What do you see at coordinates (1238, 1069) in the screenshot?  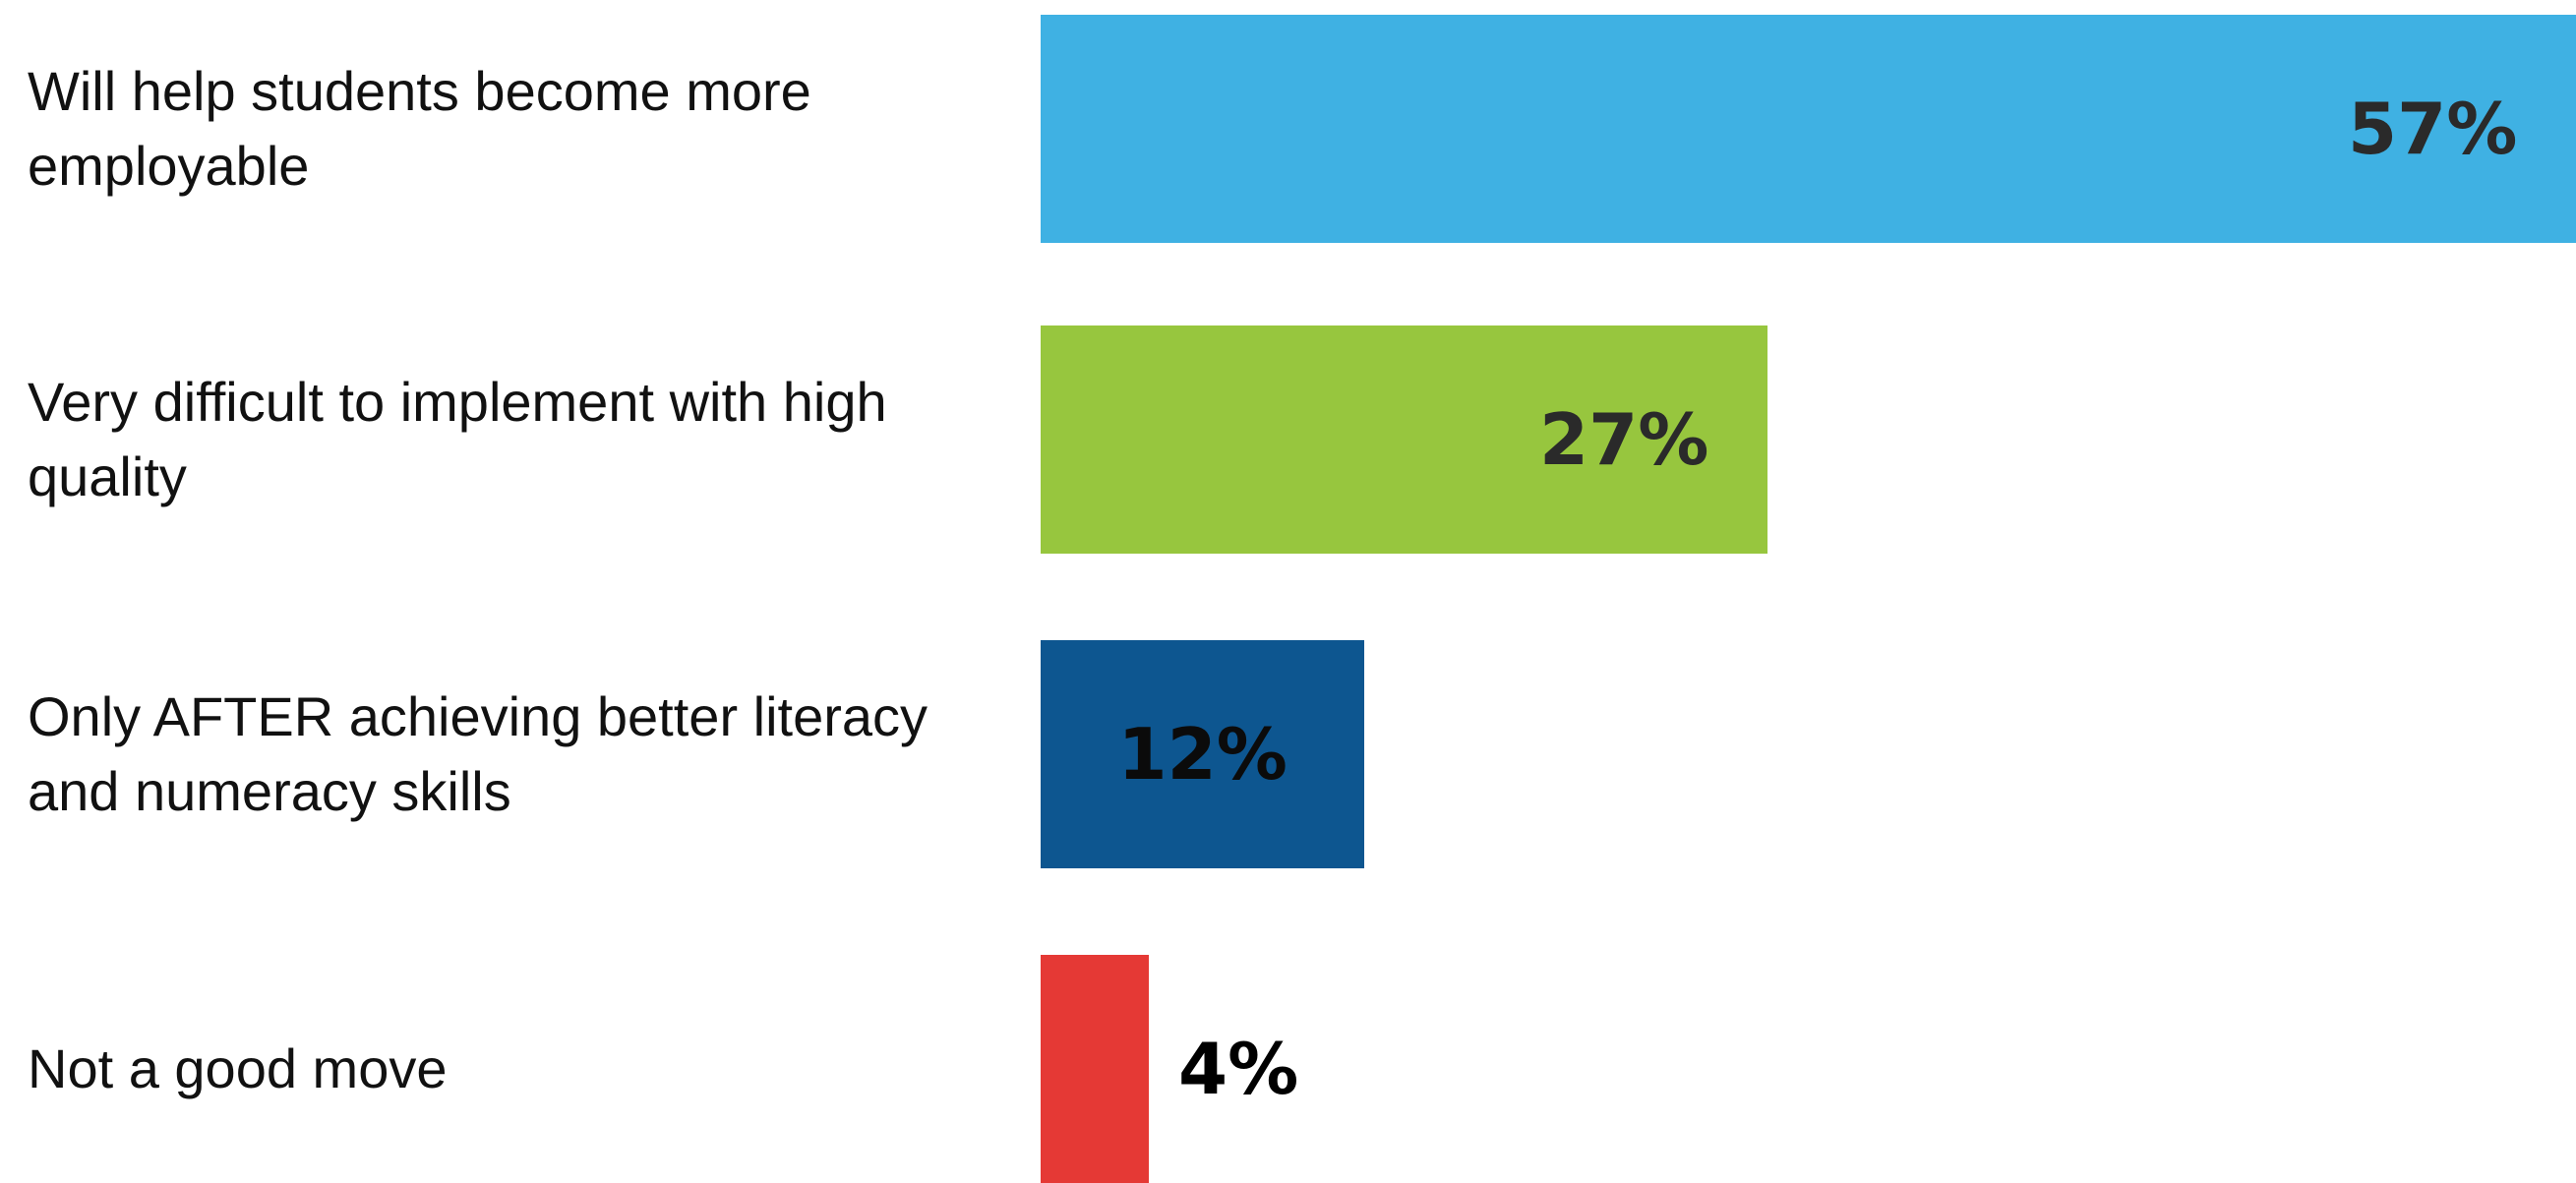 I see `data-label: 4%` at bounding box center [1238, 1069].